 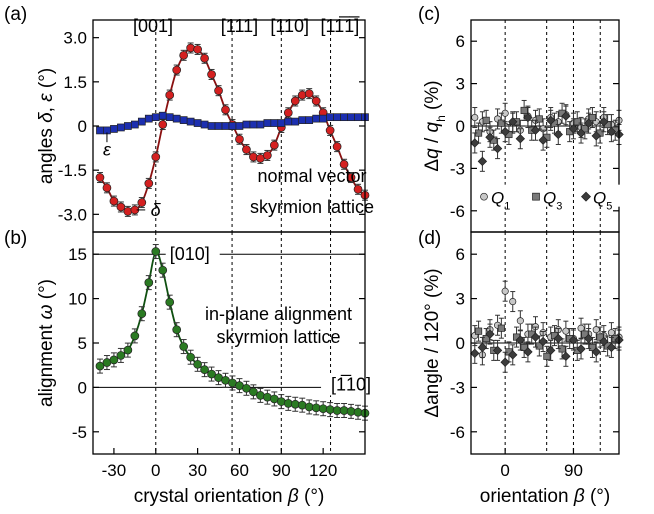 What do you see at coordinates (484, 196) in the screenshot?
I see `legend-marker` at bounding box center [484, 196].